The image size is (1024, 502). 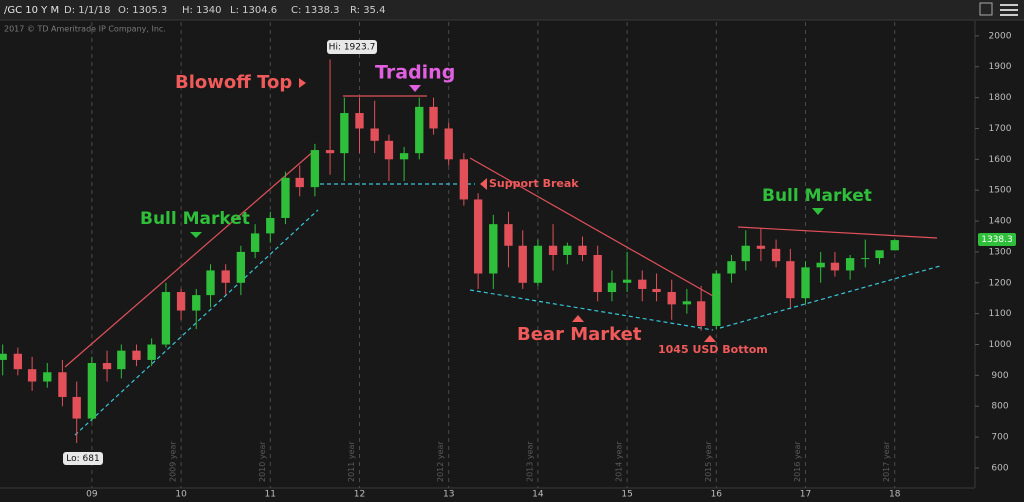 I want to click on period-label: 2011 year, so click(x=351, y=461).